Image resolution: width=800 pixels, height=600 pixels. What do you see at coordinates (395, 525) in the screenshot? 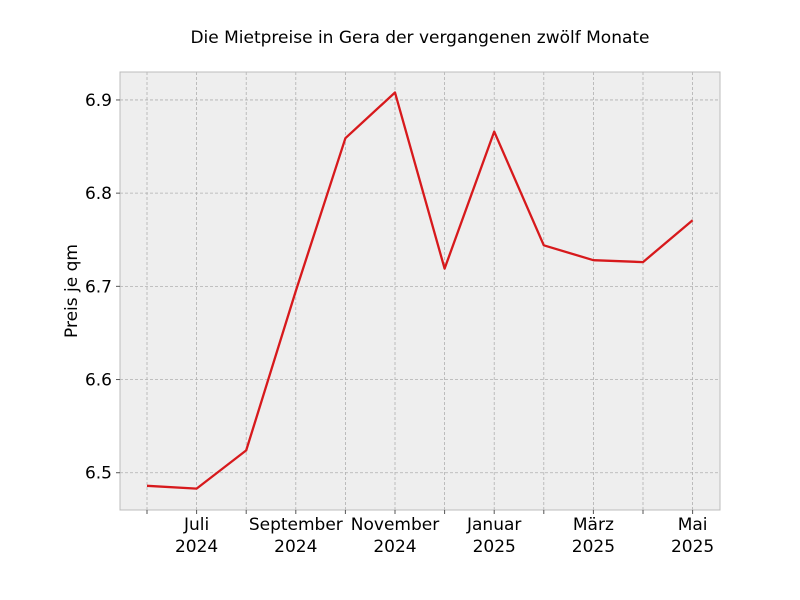
I see `x-tick-label-month: November` at bounding box center [395, 525].